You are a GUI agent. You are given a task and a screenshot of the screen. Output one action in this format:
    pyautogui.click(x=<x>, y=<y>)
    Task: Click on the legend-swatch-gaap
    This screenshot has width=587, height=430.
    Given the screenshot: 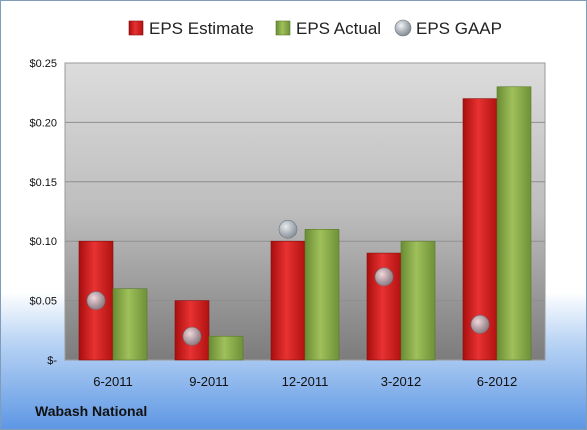 What is the action you would take?
    pyautogui.click(x=403, y=28)
    